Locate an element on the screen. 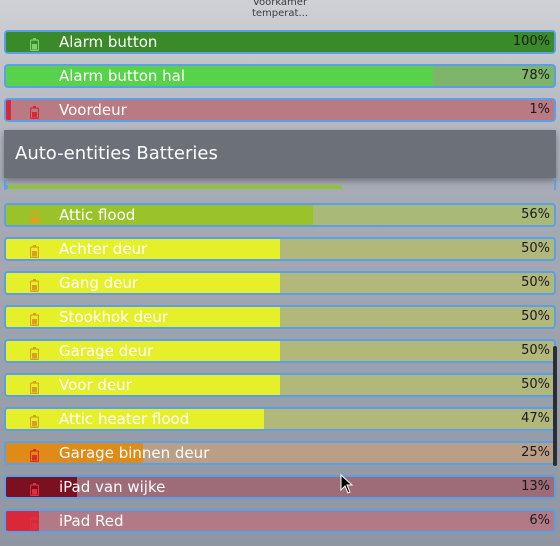 This screenshot has height=546, width=560. header-peek-line1: Voorkamer is located at coordinates (280, 4).